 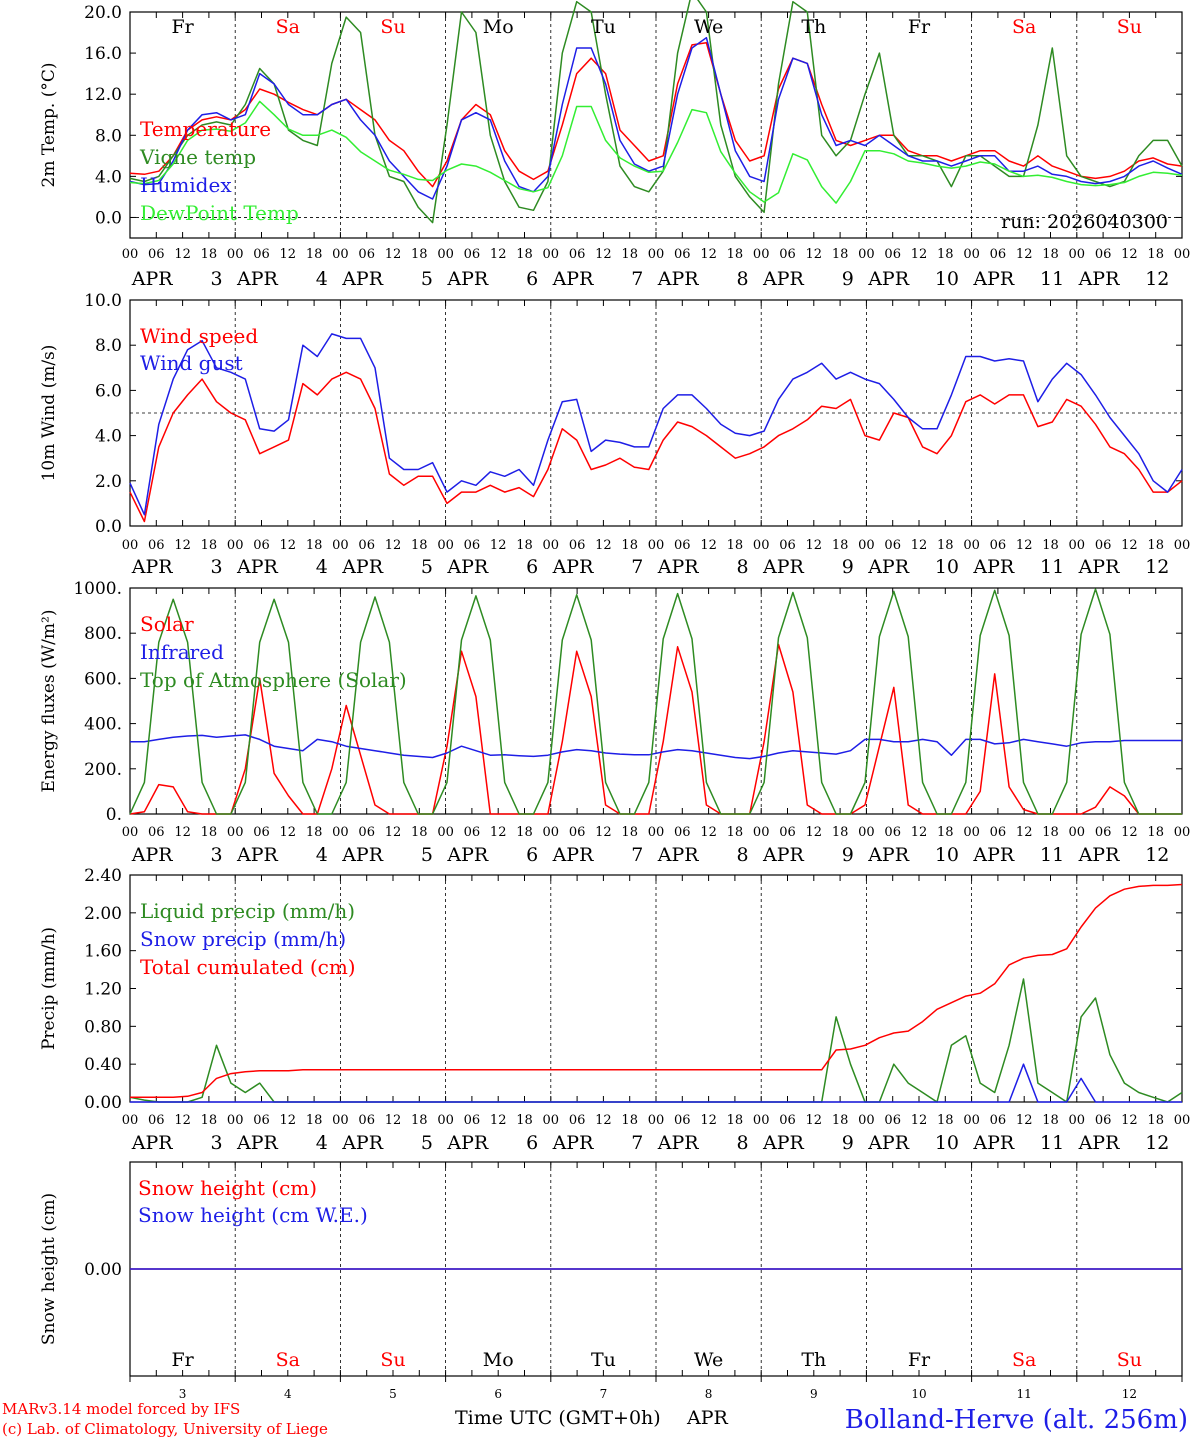 What do you see at coordinates (532, 279) in the screenshot?
I see `date-label: 6` at bounding box center [532, 279].